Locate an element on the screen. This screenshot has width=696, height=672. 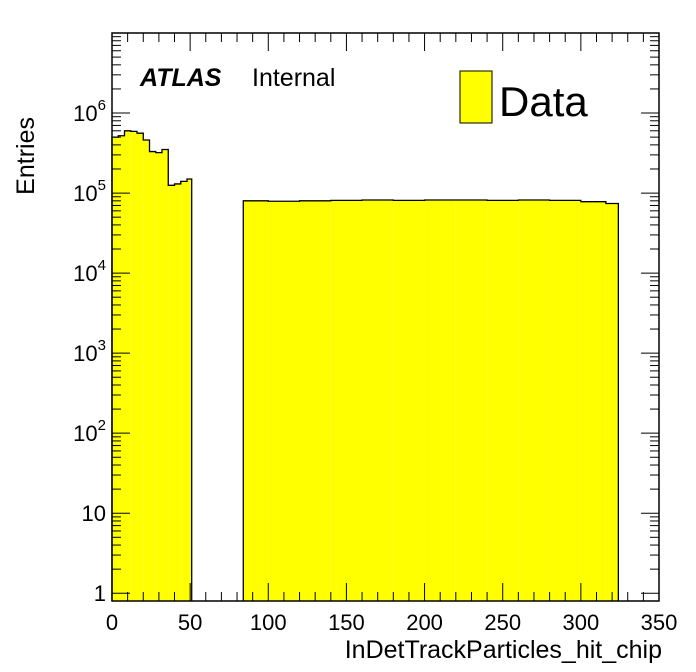
y-tick-label: 10⁴ is located at coordinates (89, 271).